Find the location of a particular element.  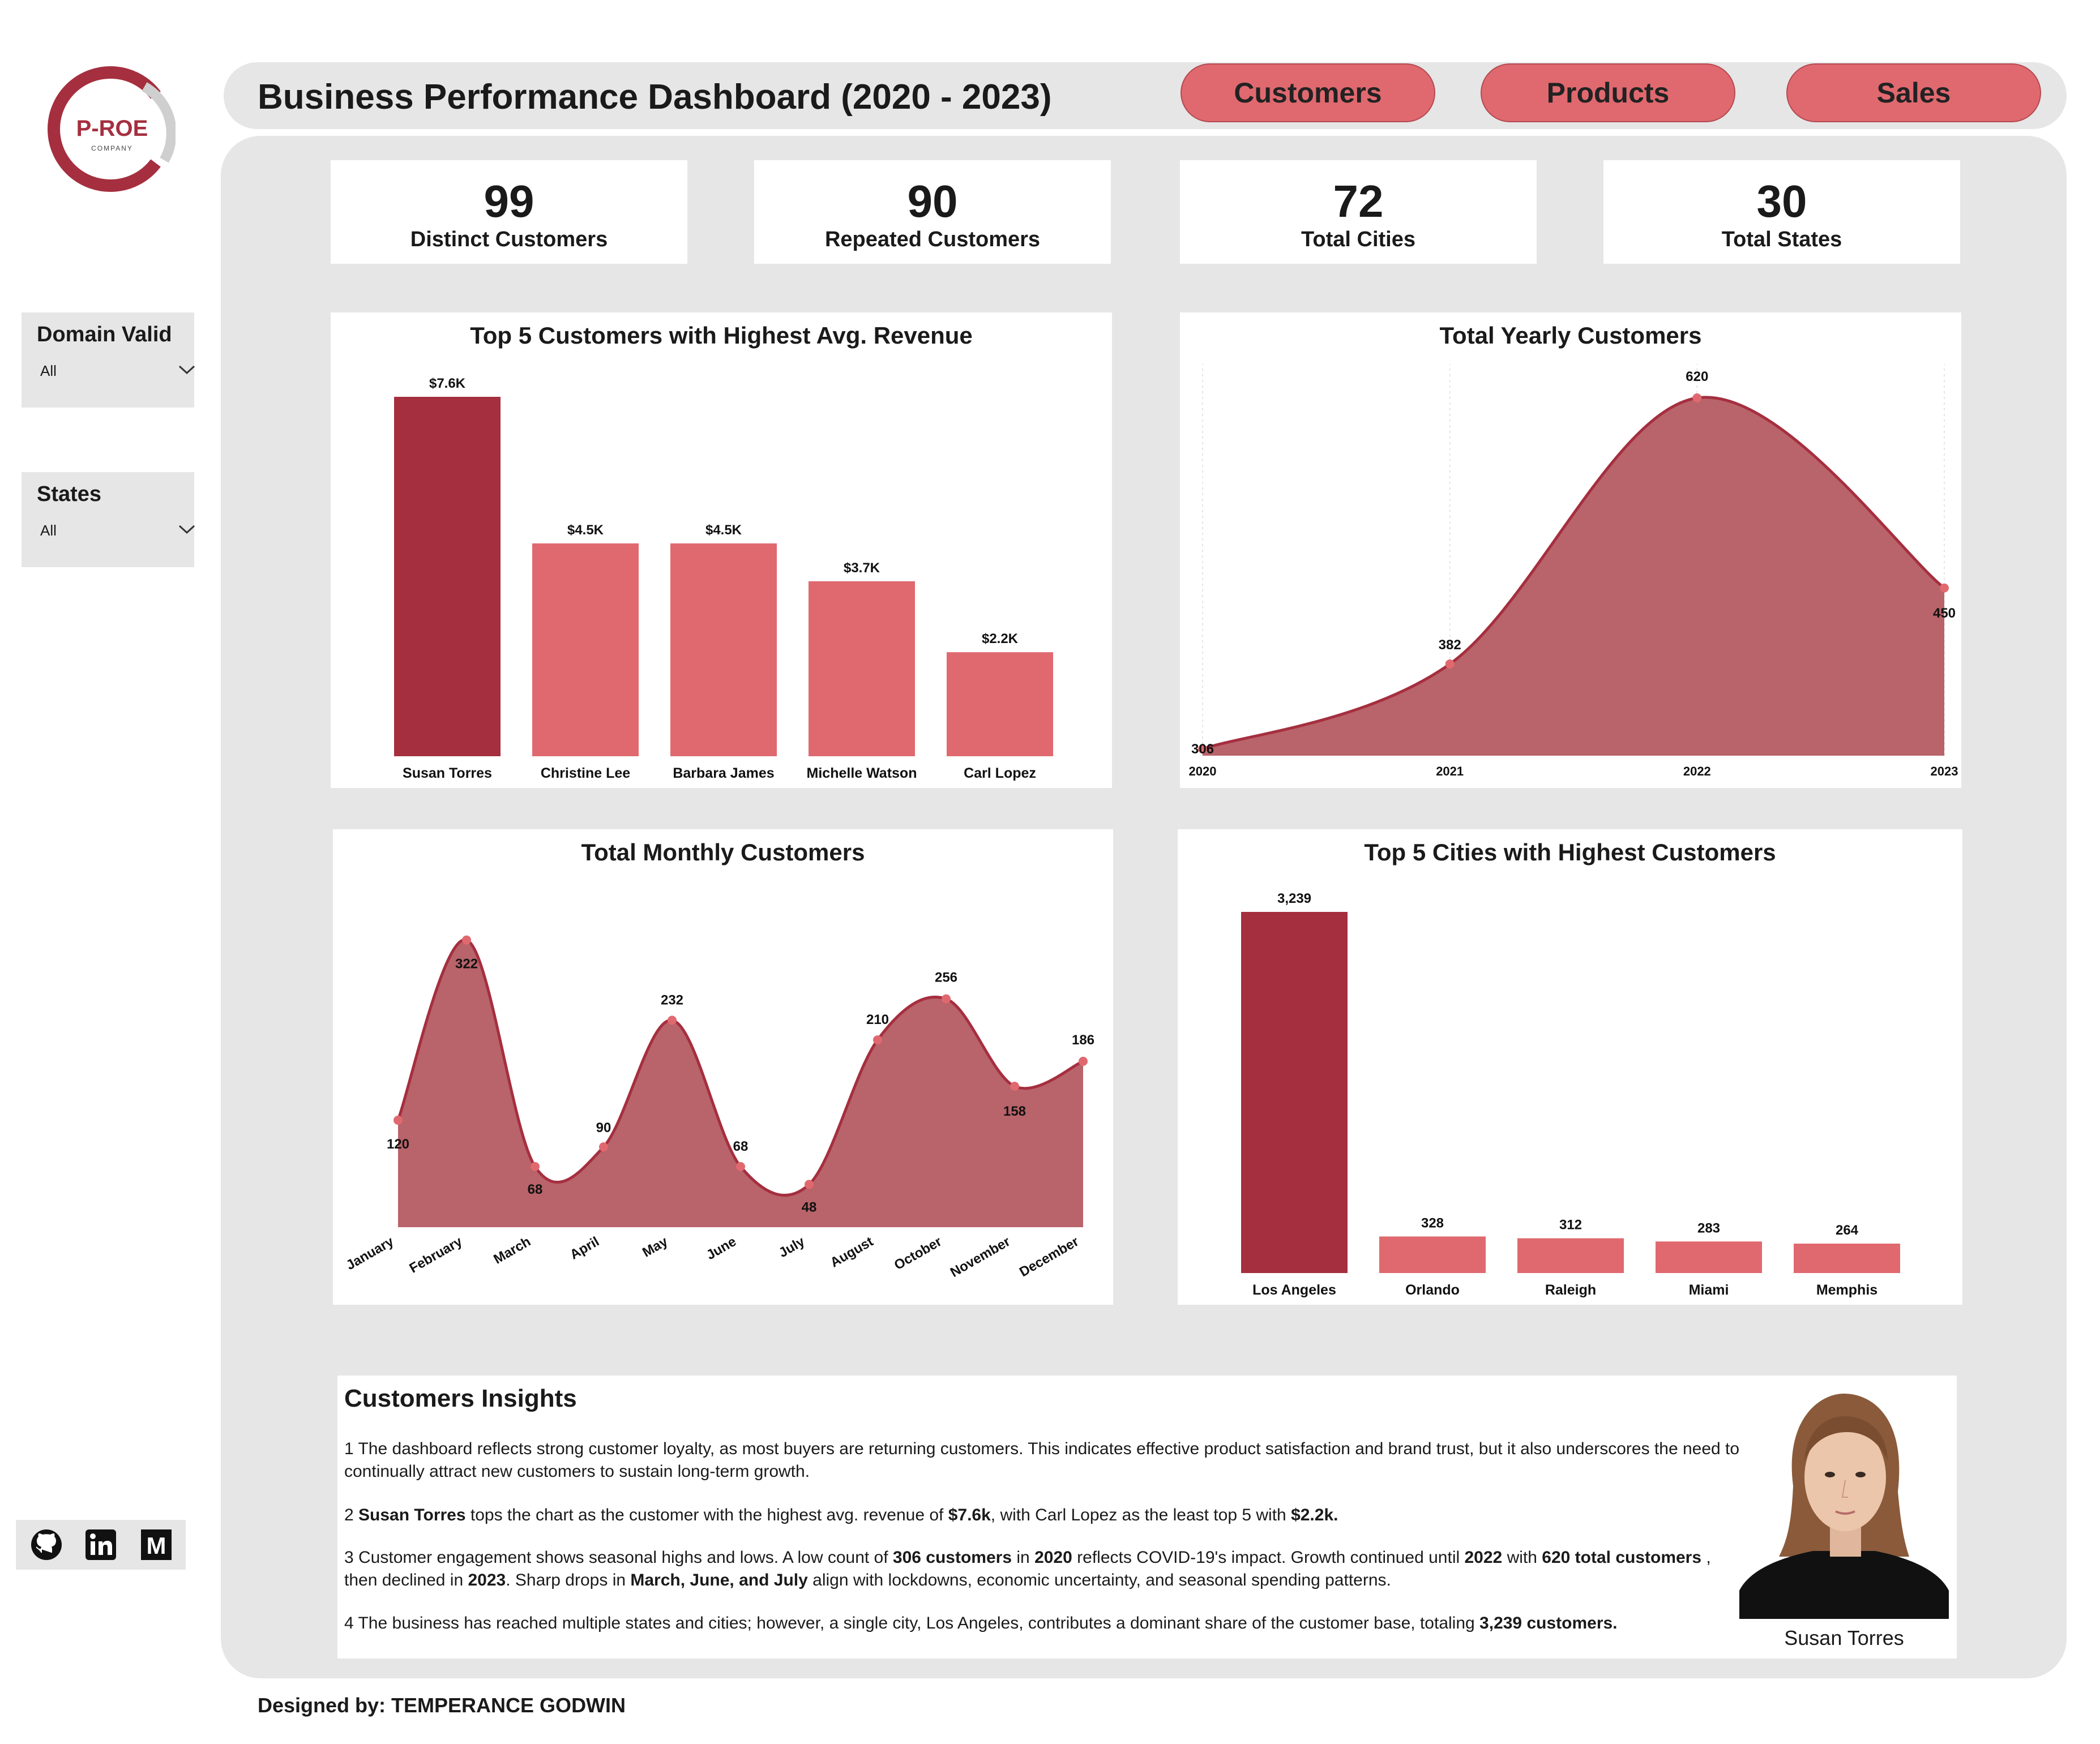

insight-text-run: 306 customers is located at coordinates (952, 1557).